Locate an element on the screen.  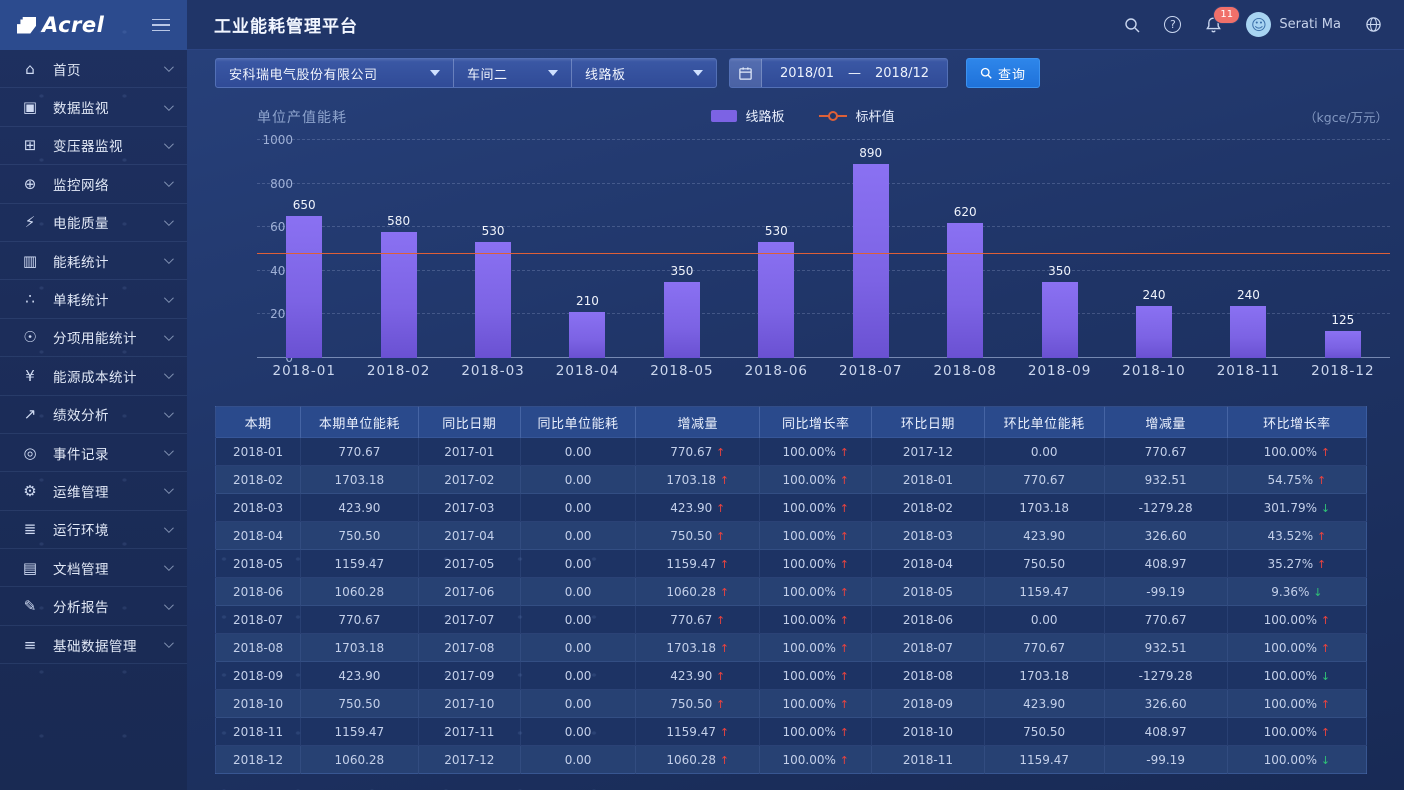
bar-2018-08: 620 is located at coordinates (965, 249).